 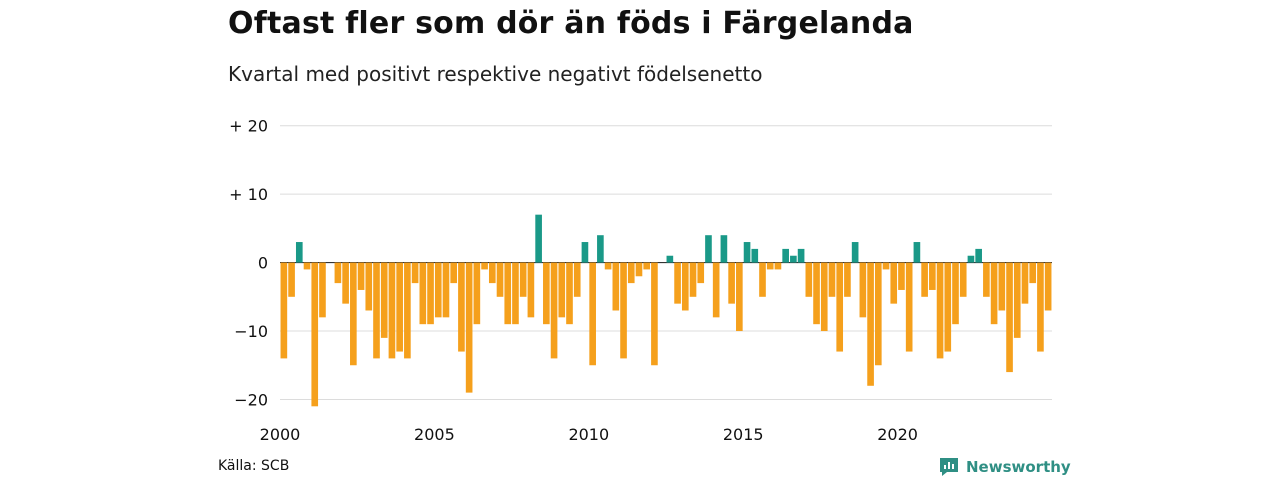 I want to click on x-tick-label: 2020, so click(x=897, y=434).